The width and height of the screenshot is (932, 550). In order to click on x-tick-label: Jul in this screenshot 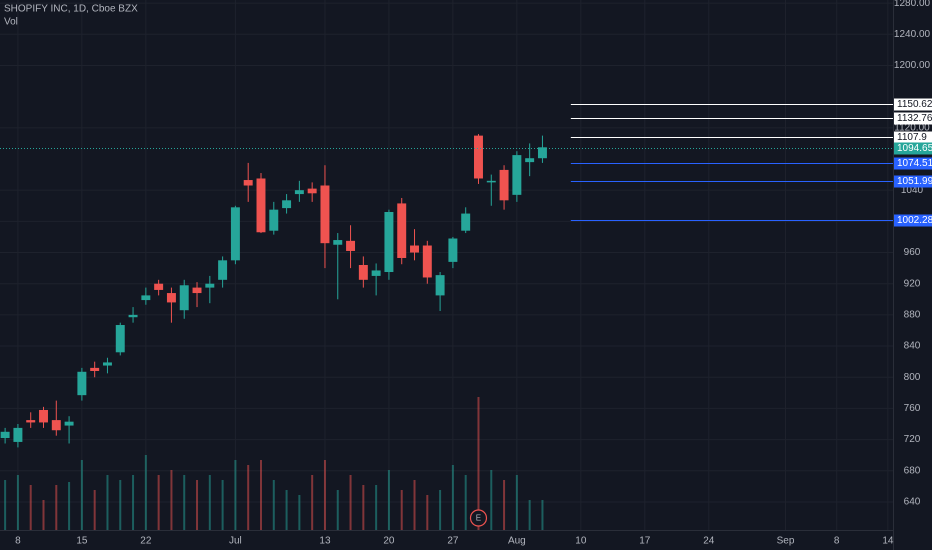, I will do `click(235, 541)`.